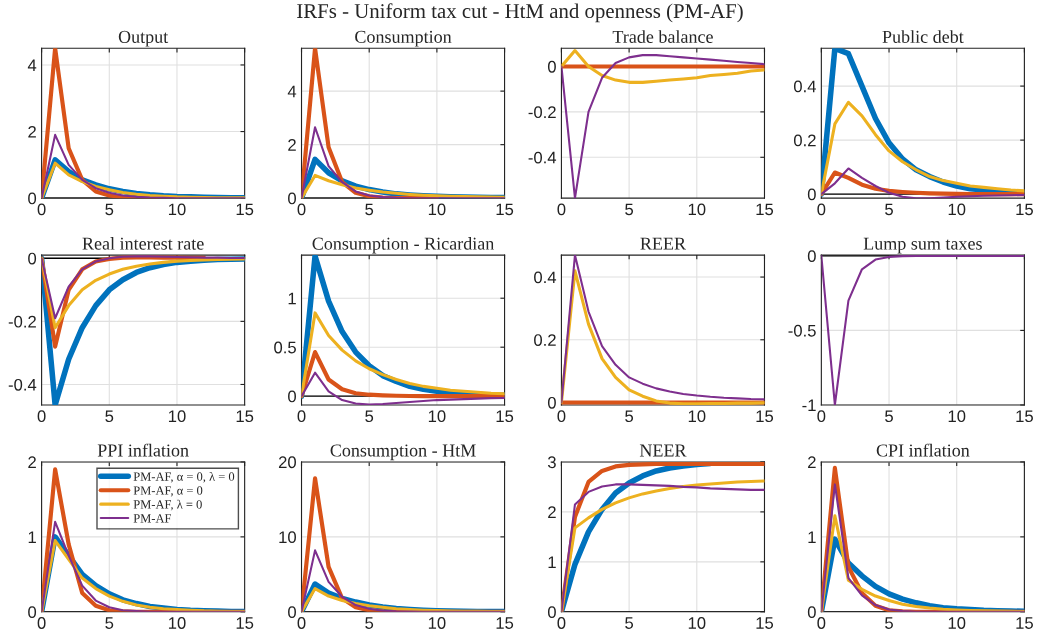 Image resolution: width=1040 pixels, height=644 pixels. I want to click on y-tick-label: 10, so click(287, 537).